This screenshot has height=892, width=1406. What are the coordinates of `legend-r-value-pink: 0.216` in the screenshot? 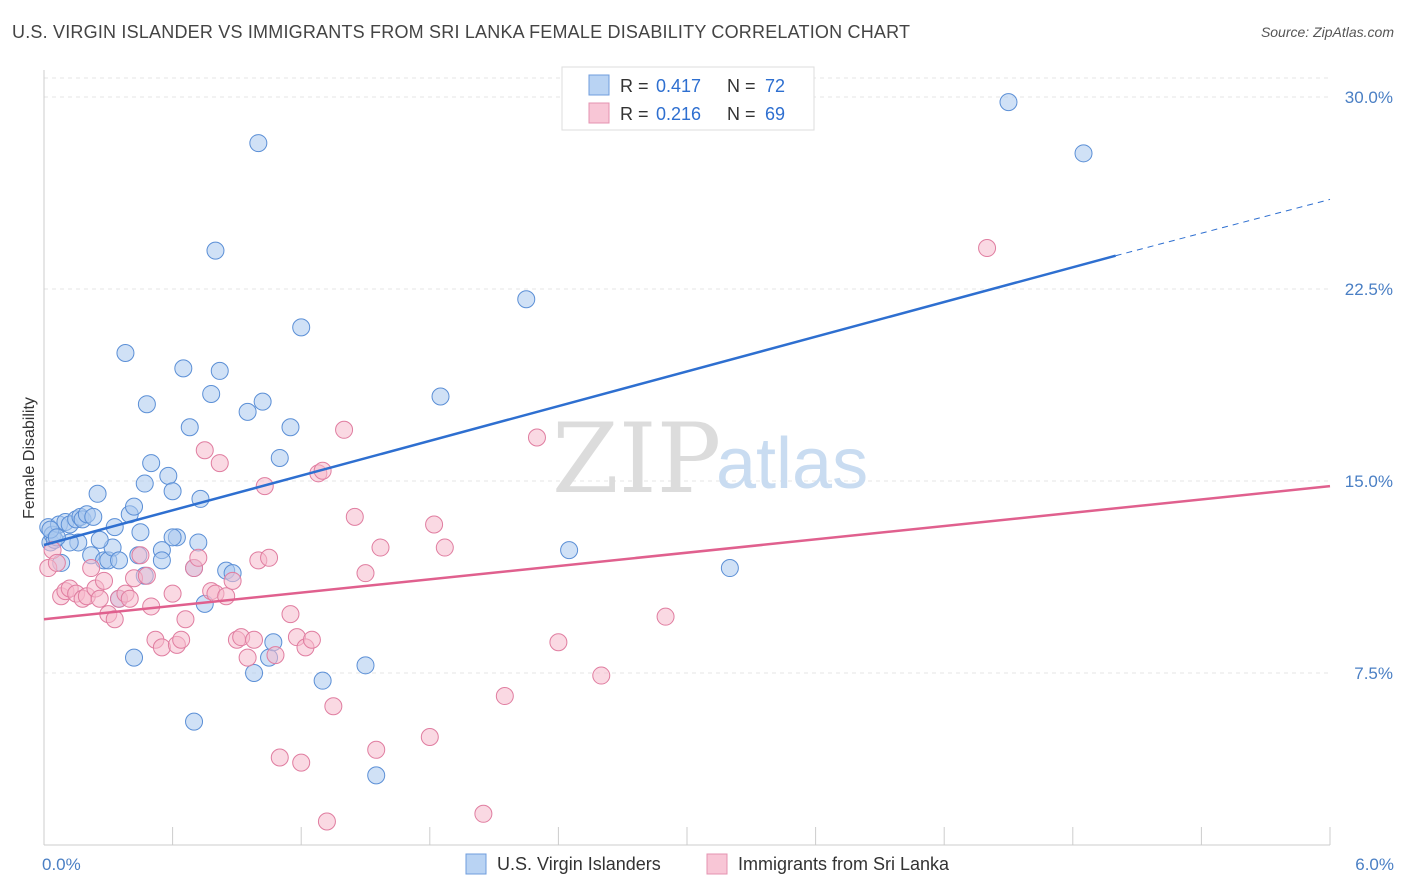 It's located at (678, 114).